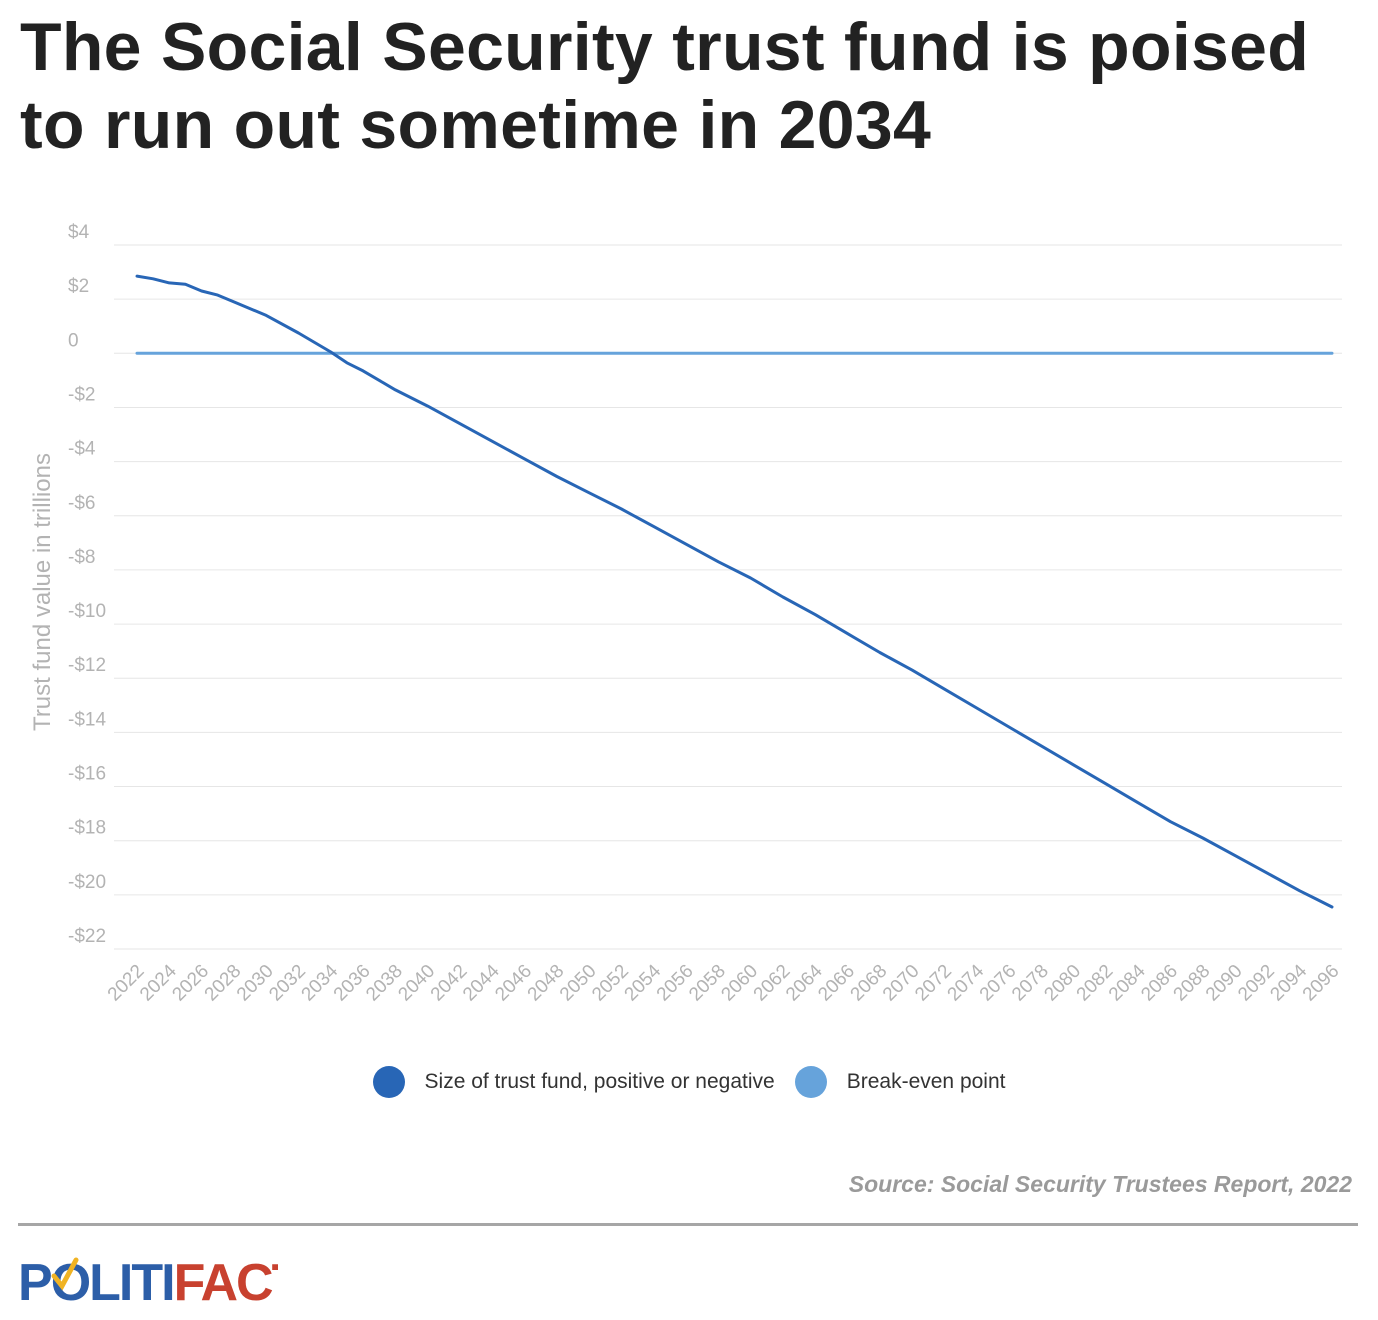 Image resolution: width=1378 pixels, height=1320 pixels. I want to click on x-tick-label: 2024, so click(158, 982).